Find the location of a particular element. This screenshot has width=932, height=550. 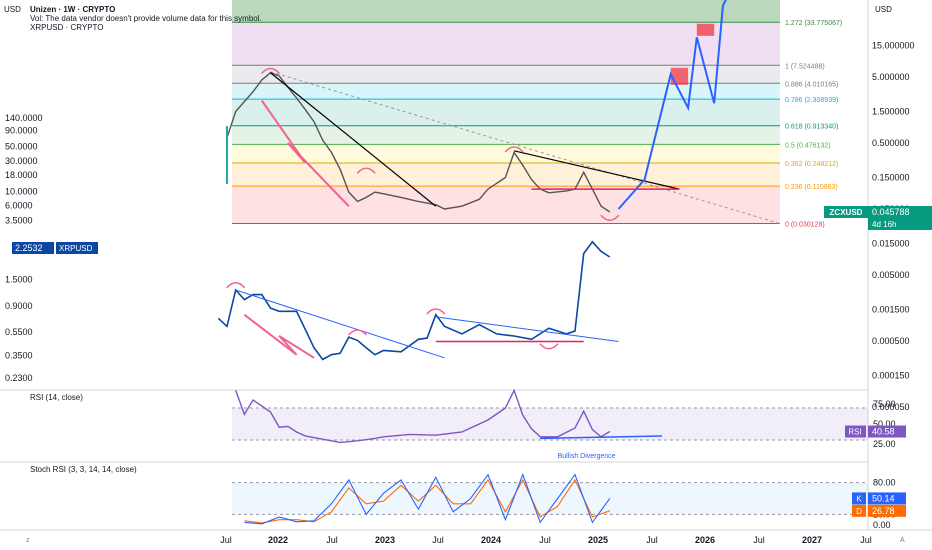

time-to-close-label: 4d 16h is located at coordinates (884, 224).